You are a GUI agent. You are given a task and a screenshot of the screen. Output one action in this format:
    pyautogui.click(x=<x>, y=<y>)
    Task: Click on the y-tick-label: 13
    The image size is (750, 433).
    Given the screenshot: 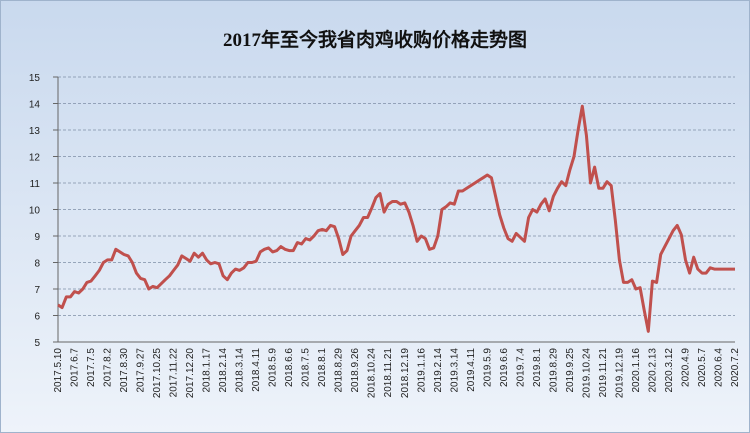 What is the action you would take?
    pyautogui.click(x=35, y=131)
    